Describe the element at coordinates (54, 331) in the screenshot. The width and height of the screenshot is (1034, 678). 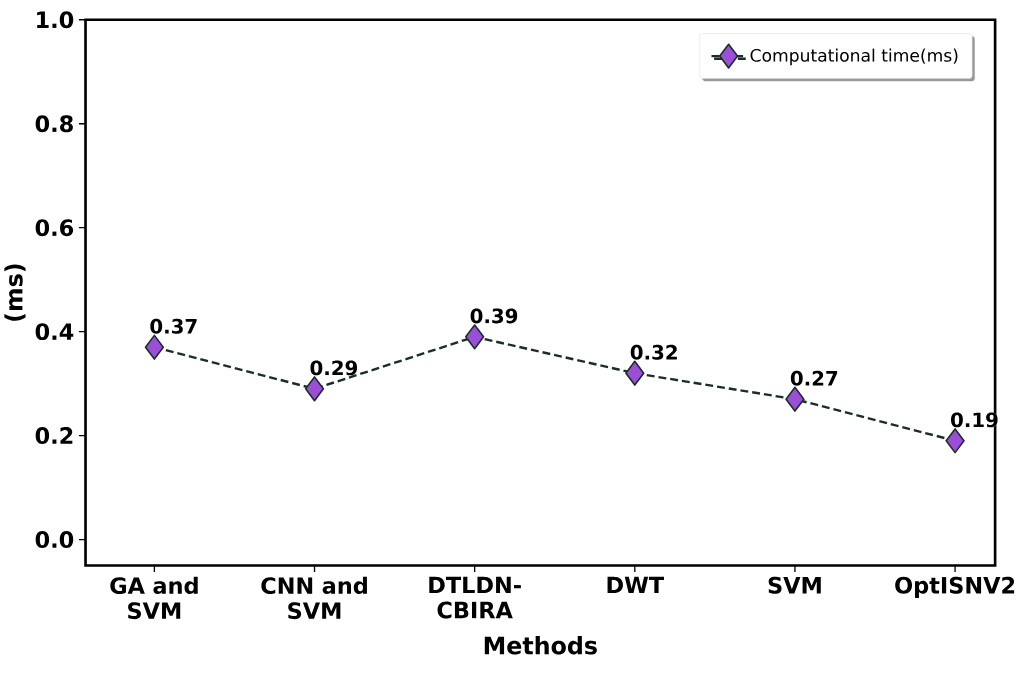
I see `y-tick-label: 0.4` at that location.